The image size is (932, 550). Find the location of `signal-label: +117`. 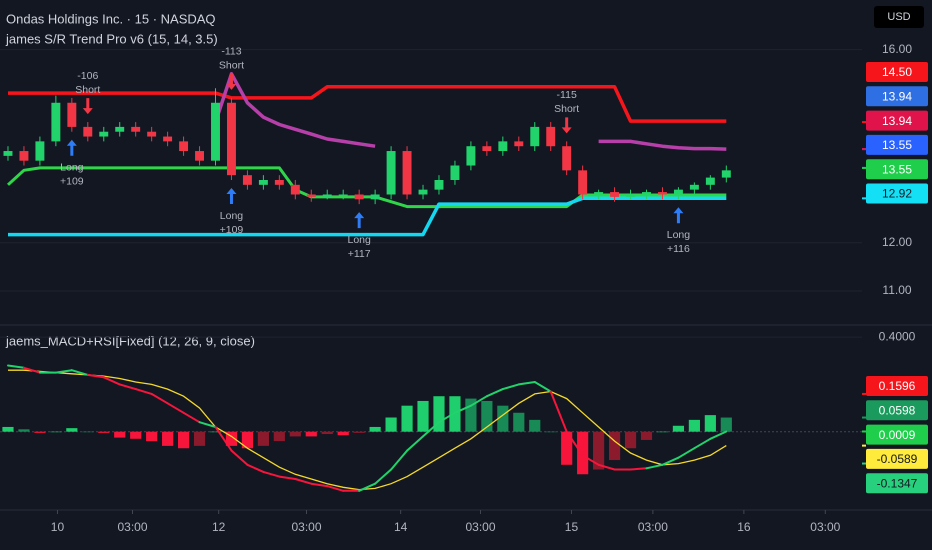

signal-label: +117 is located at coordinates (359, 254).